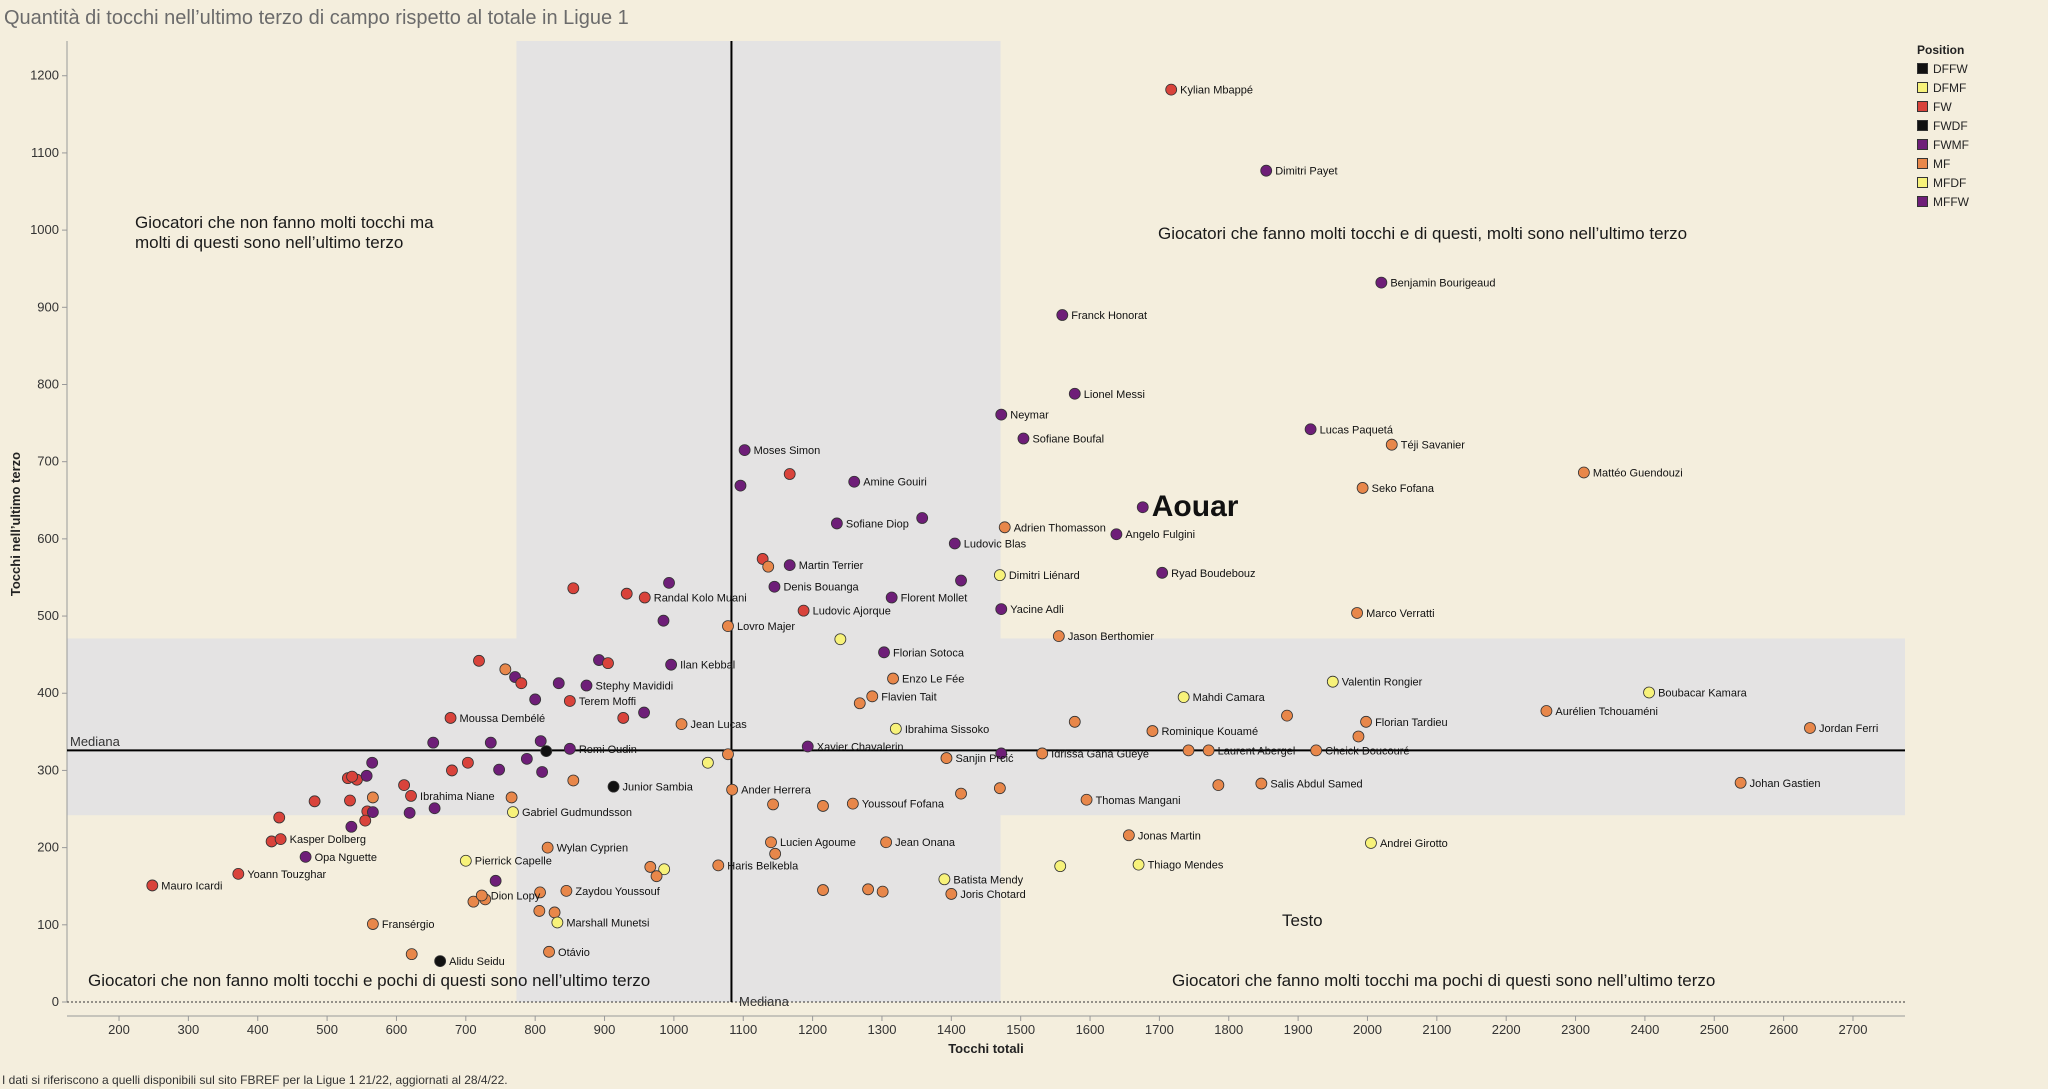  What do you see at coordinates (1257, 751) in the screenshot?
I see `point-label: Laurent Abergel` at bounding box center [1257, 751].